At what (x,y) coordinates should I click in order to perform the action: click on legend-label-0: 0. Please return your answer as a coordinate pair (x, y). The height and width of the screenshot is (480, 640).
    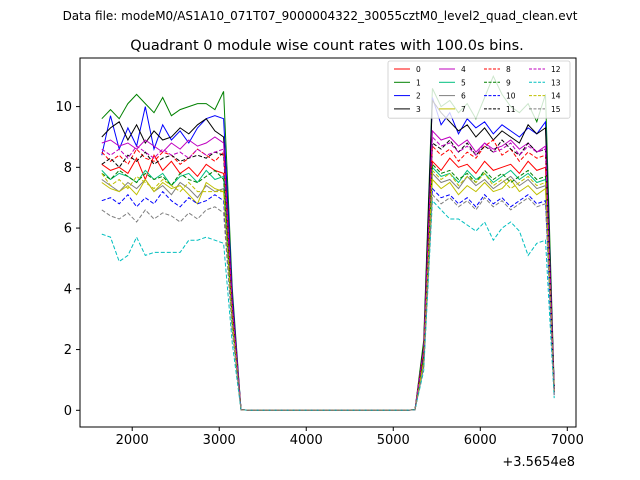
    Looking at the image, I should click on (418, 69).